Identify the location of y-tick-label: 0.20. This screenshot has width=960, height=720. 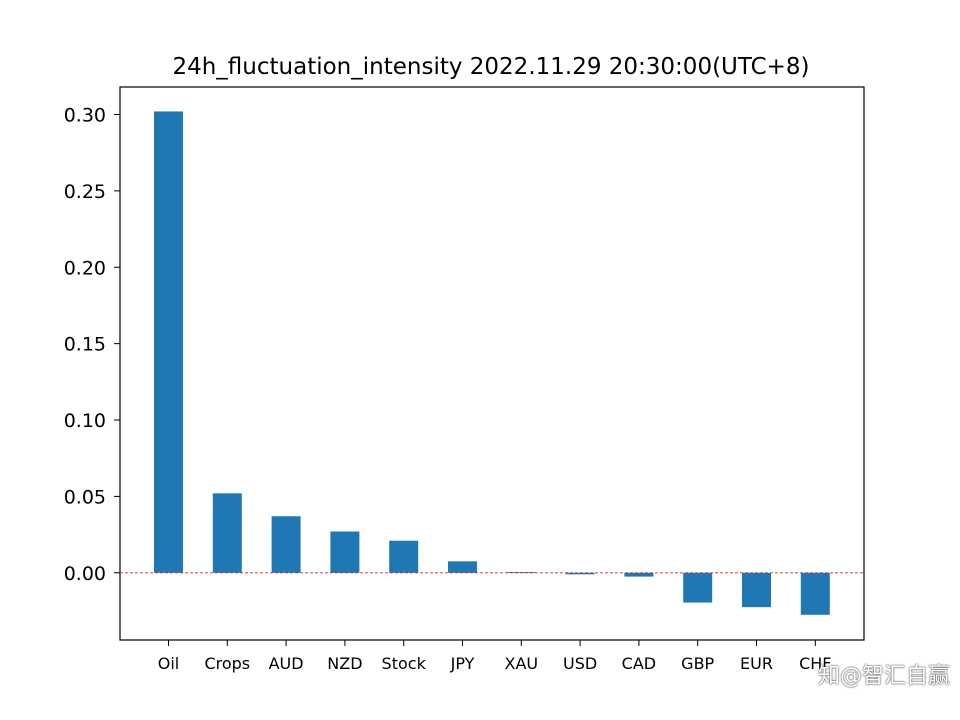
(85, 268).